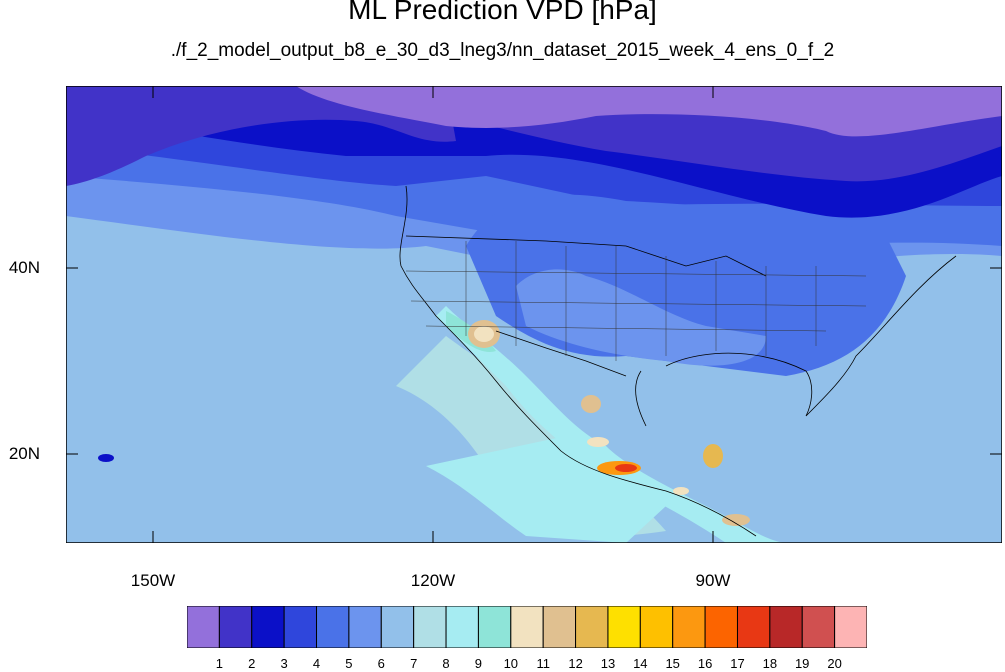 This screenshot has height=672, width=1005. I want to click on lon-label-120w: 120W, so click(433, 580).